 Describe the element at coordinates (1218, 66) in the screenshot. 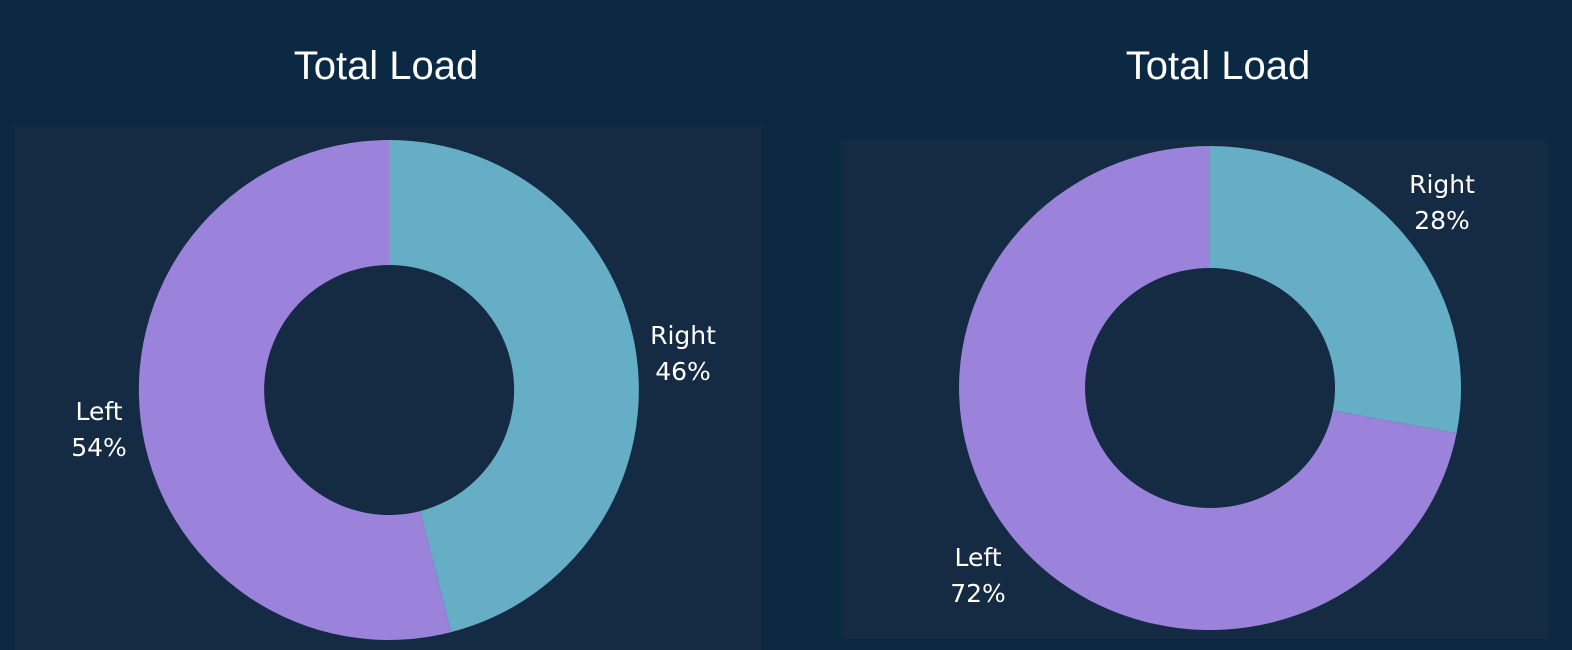

I see `chart-title-right: Total Load` at that location.